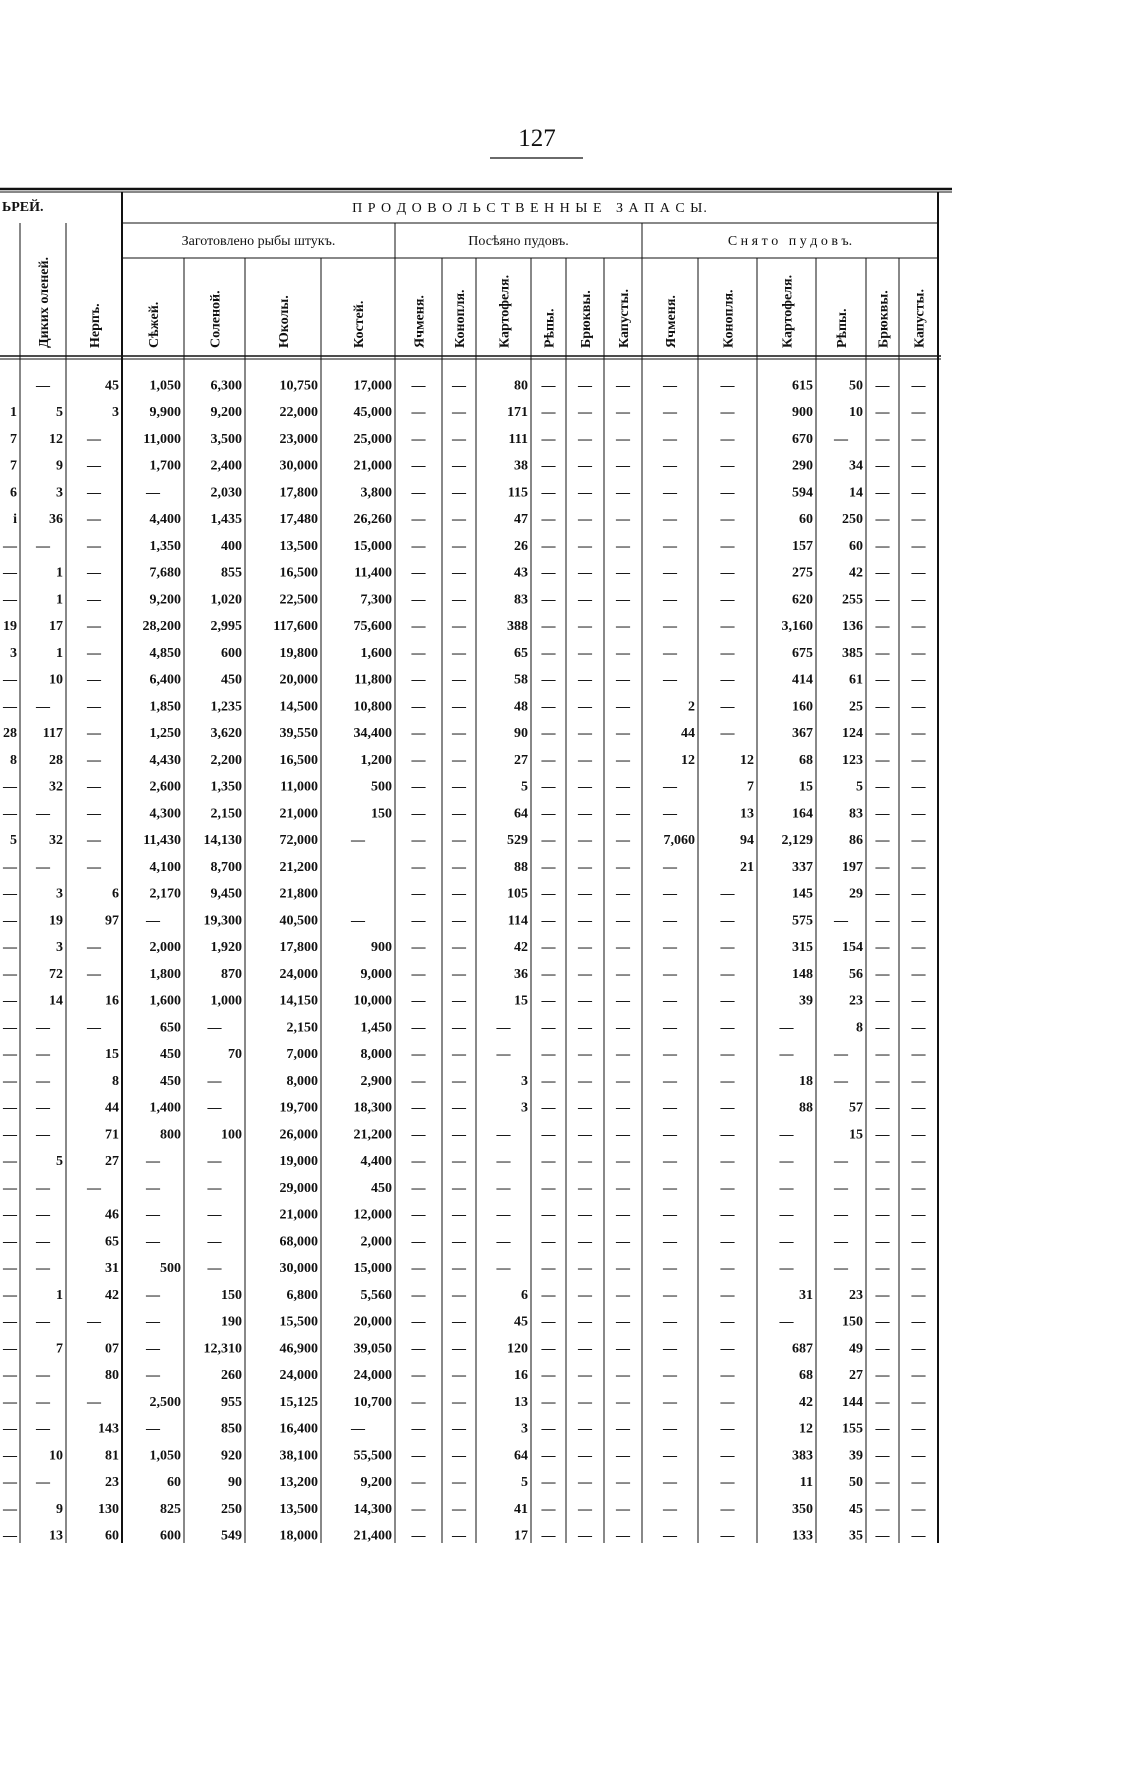  I want to click on cell: 1,050, so click(166, 385).